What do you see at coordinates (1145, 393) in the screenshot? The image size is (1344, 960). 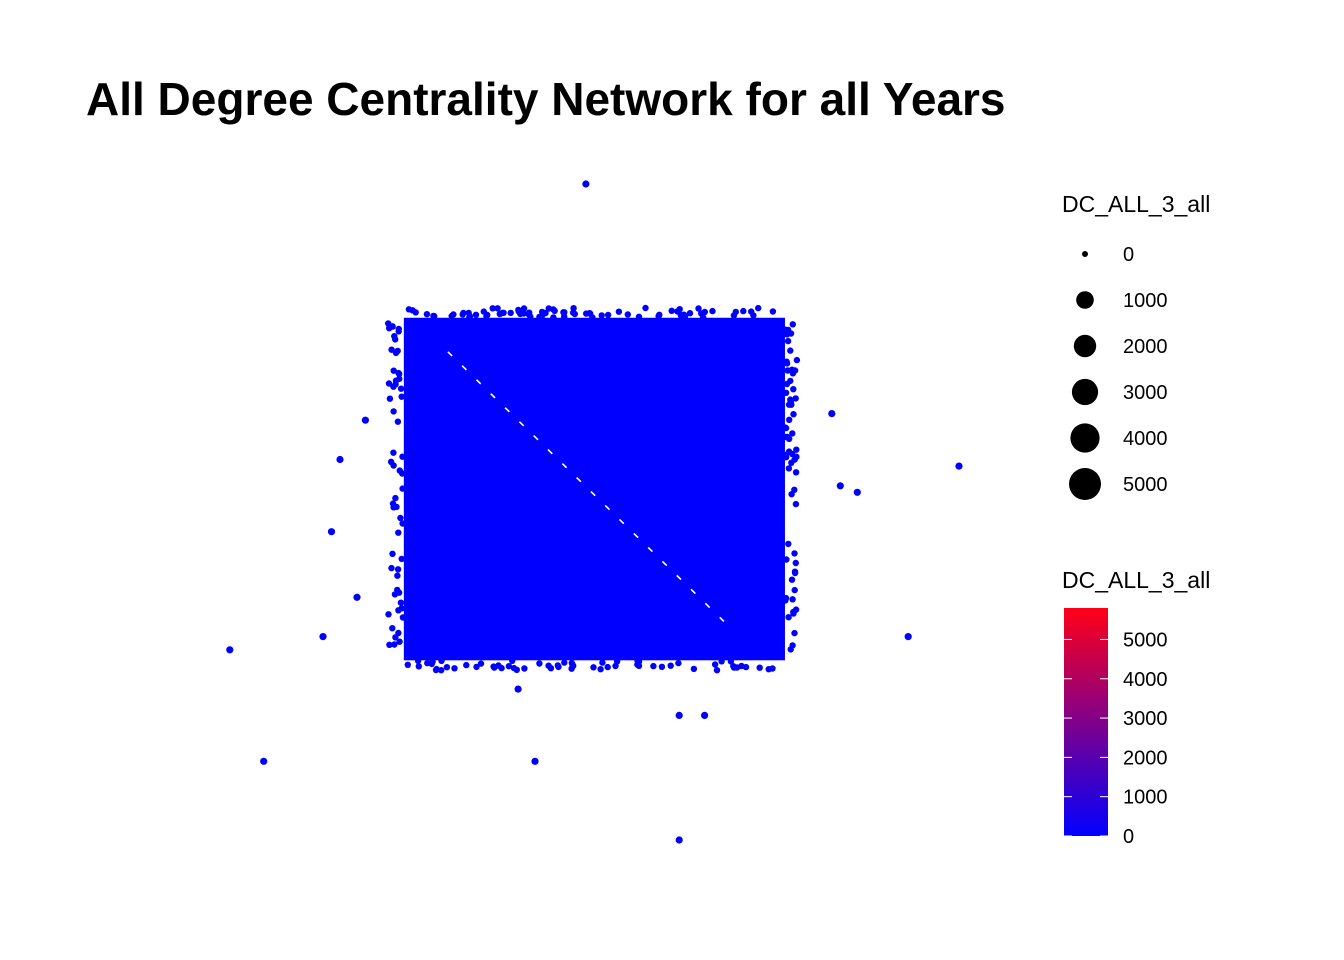 I see `size-legend-label: 3000` at bounding box center [1145, 393].